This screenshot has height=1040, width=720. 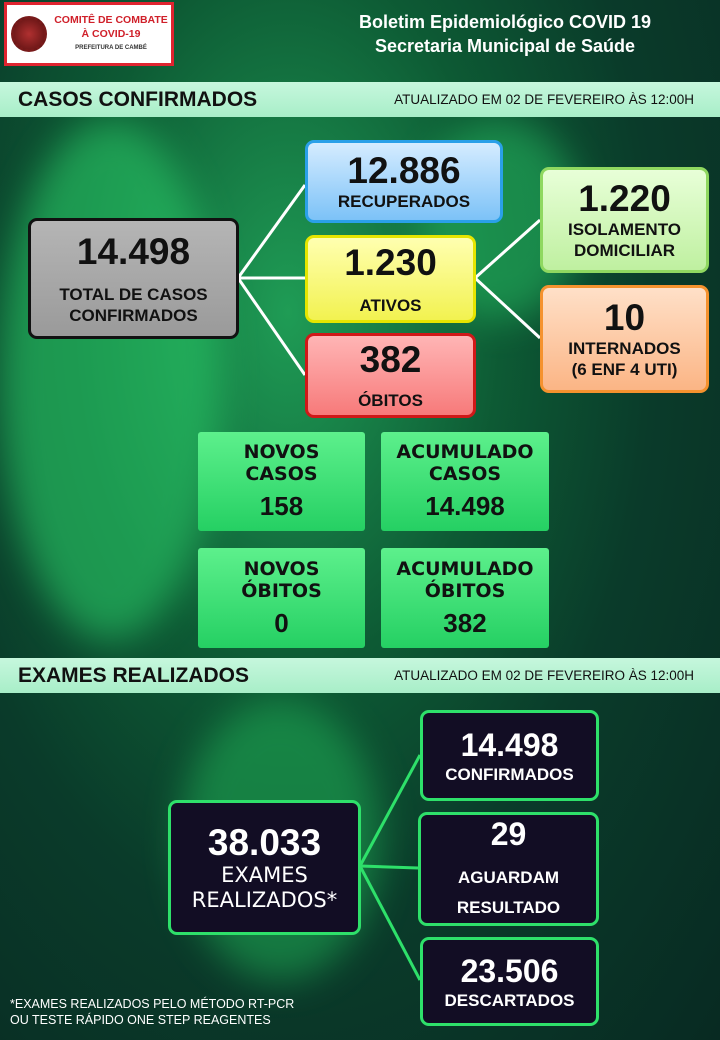 What do you see at coordinates (111, 34) in the screenshot?
I see `logo-line2: À COVID-19` at bounding box center [111, 34].